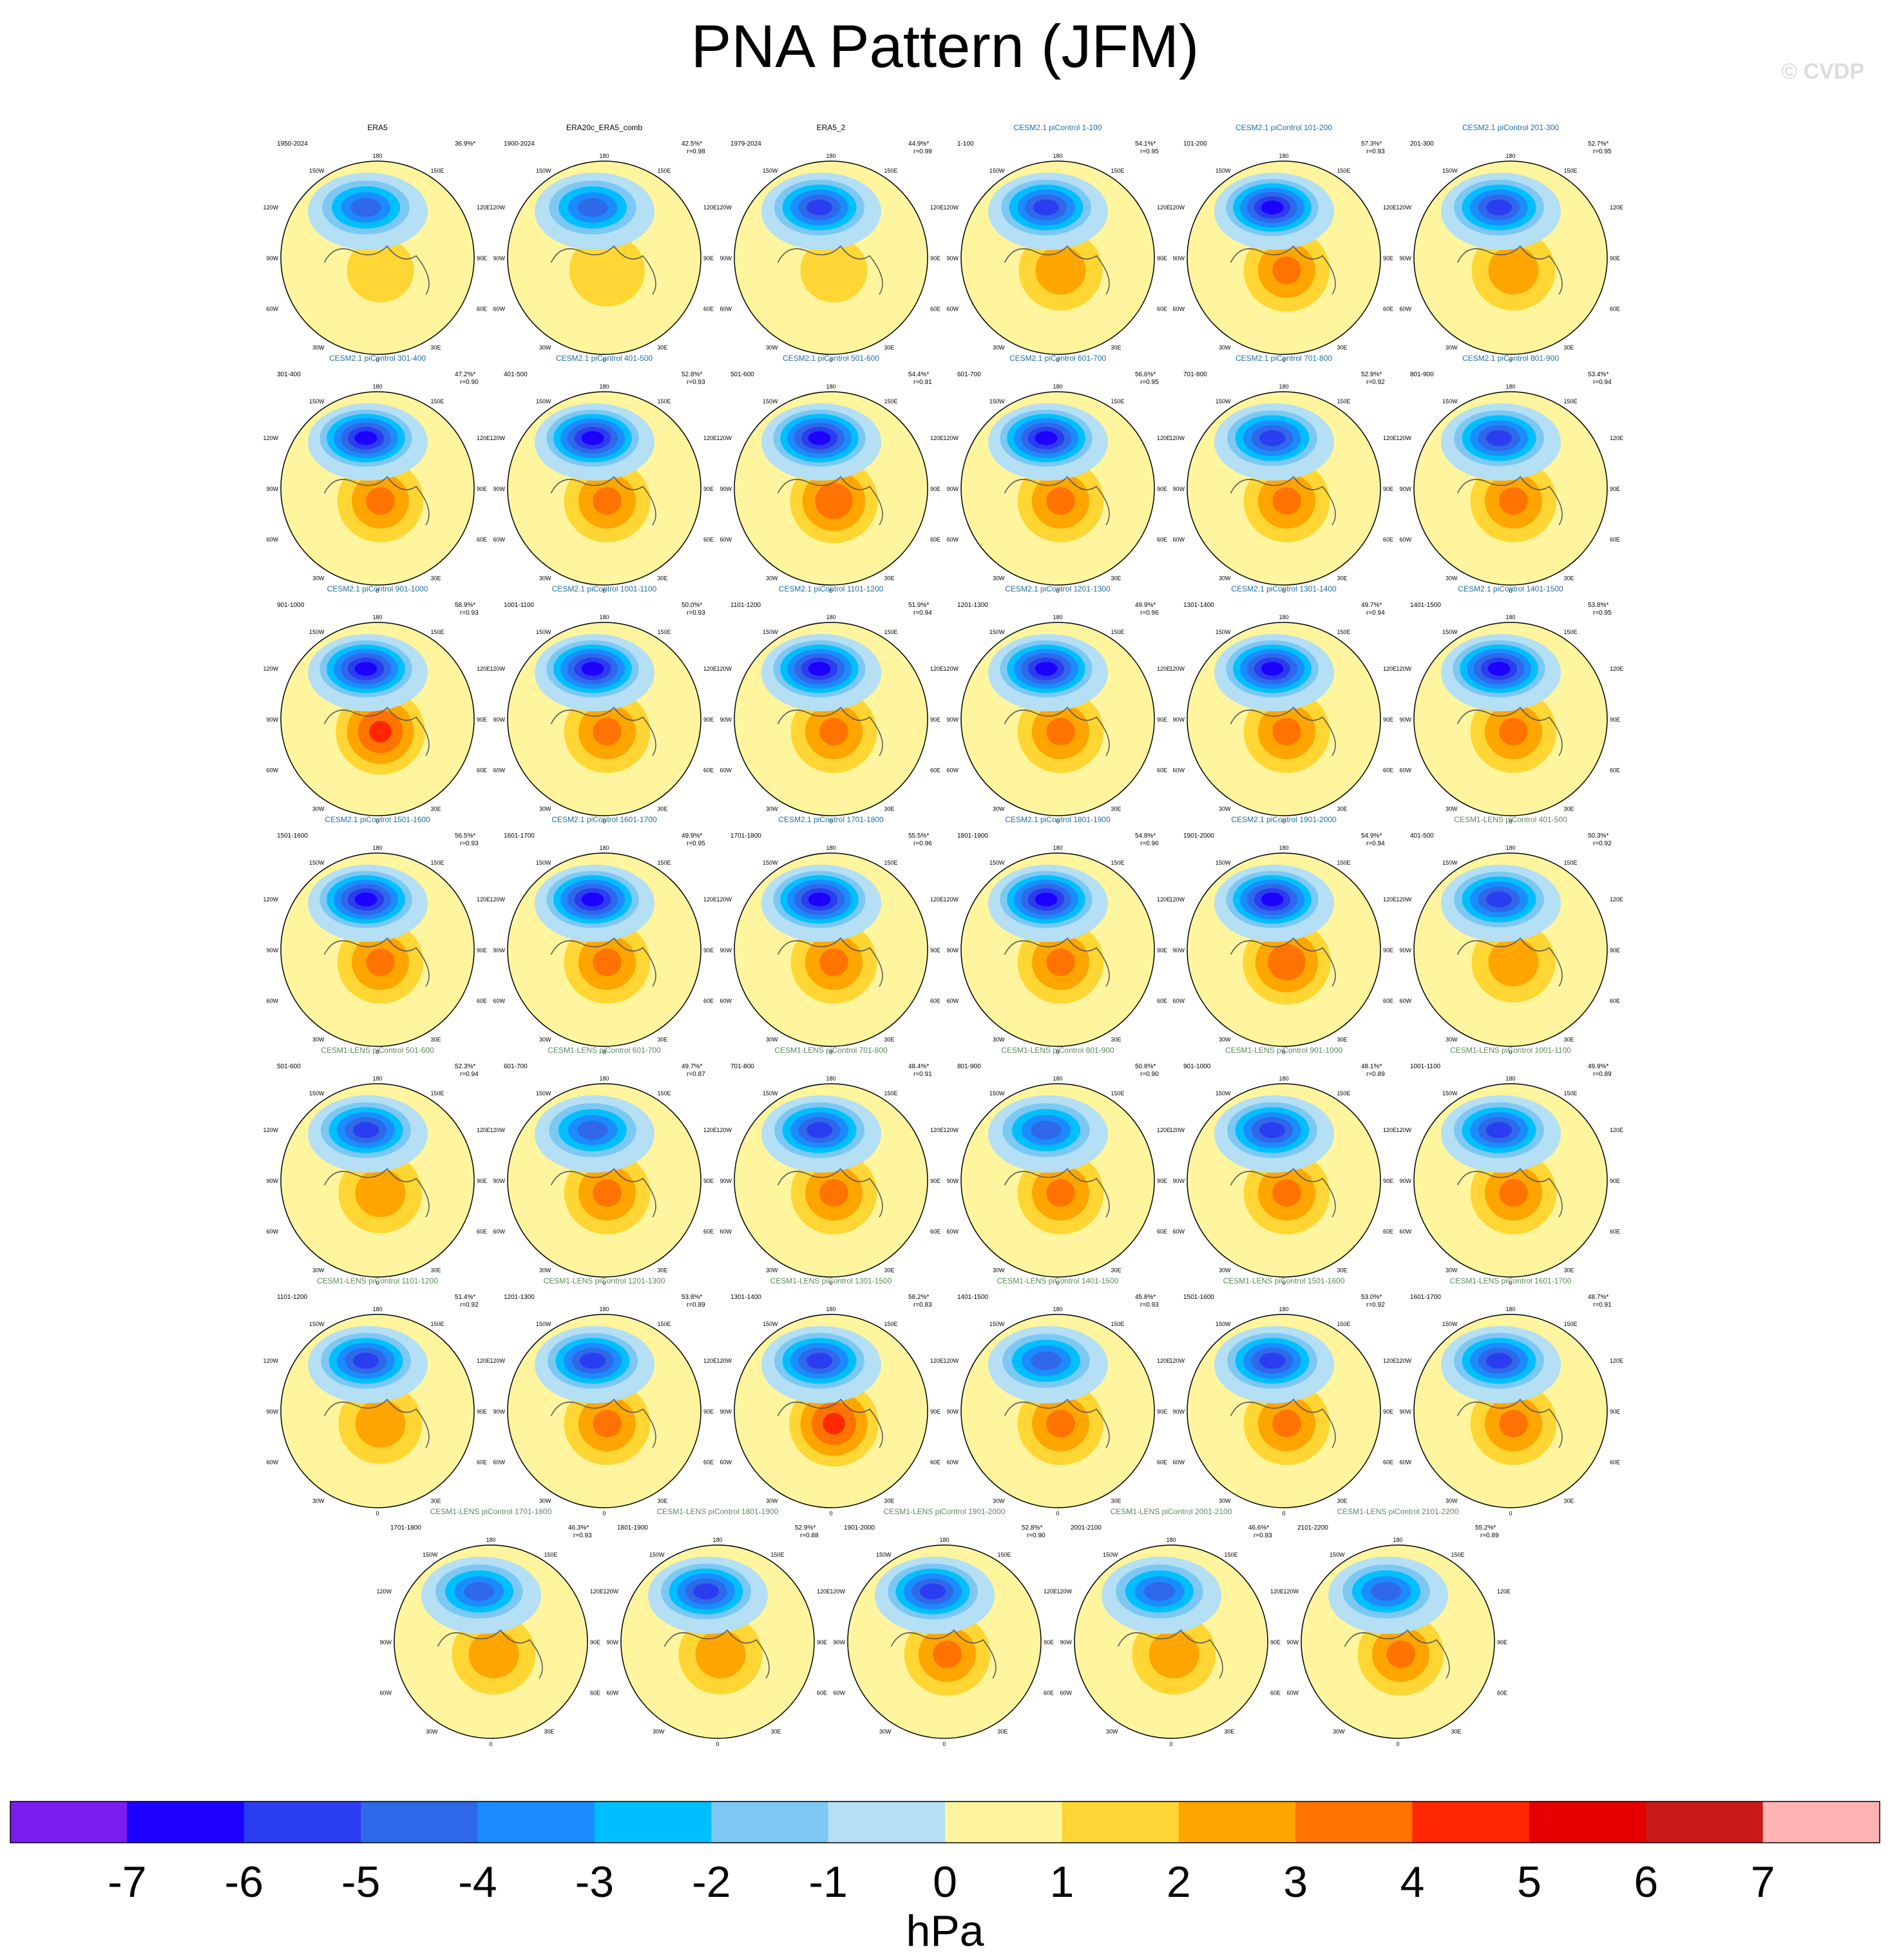 The width and height of the screenshot is (1890, 1960). What do you see at coordinates (519, 606) in the screenshot?
I see `panel-years: 1001-1100` at bounding box center [519, 606].